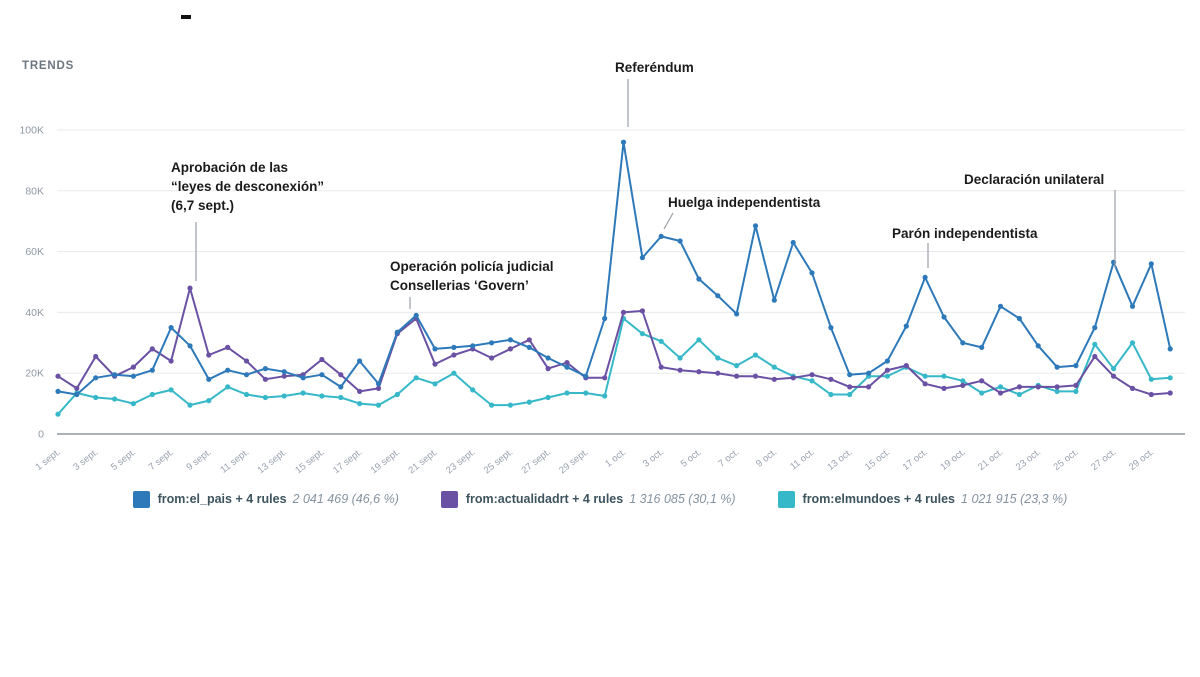 The height and width of the screenshot is (677, 1200). Describe the element at coordinates (203, 205) in the screenshot. I see `annotation-line: (6,7 sept.)` at that location.